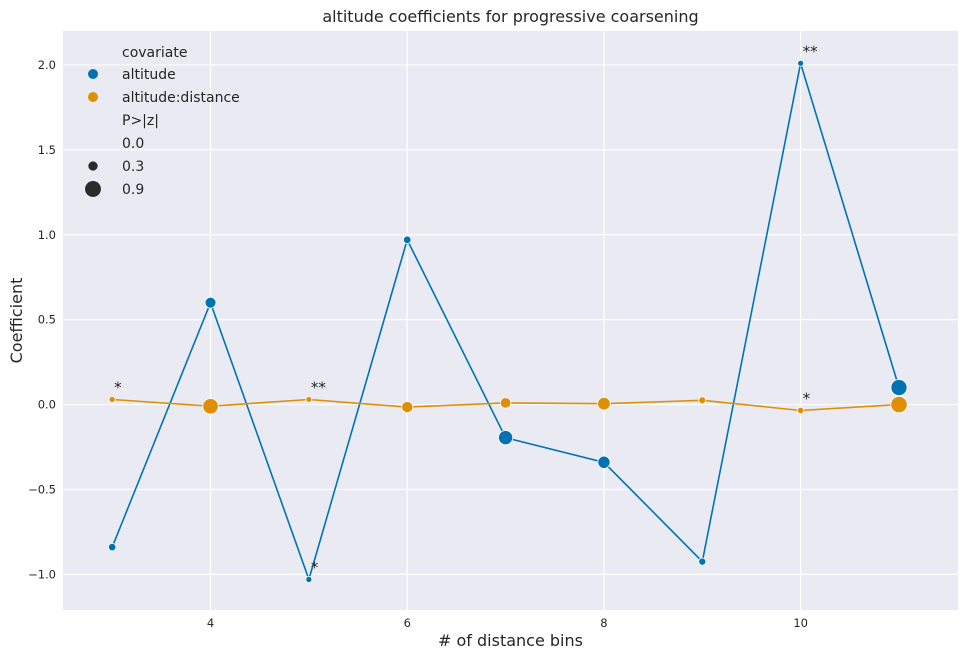 Image resolution: width=965 pixels, height=660 pixels. Describe the element at coordinates (47, 150) in the screenshot. I see `y-tick-label: 1.5` at that location.